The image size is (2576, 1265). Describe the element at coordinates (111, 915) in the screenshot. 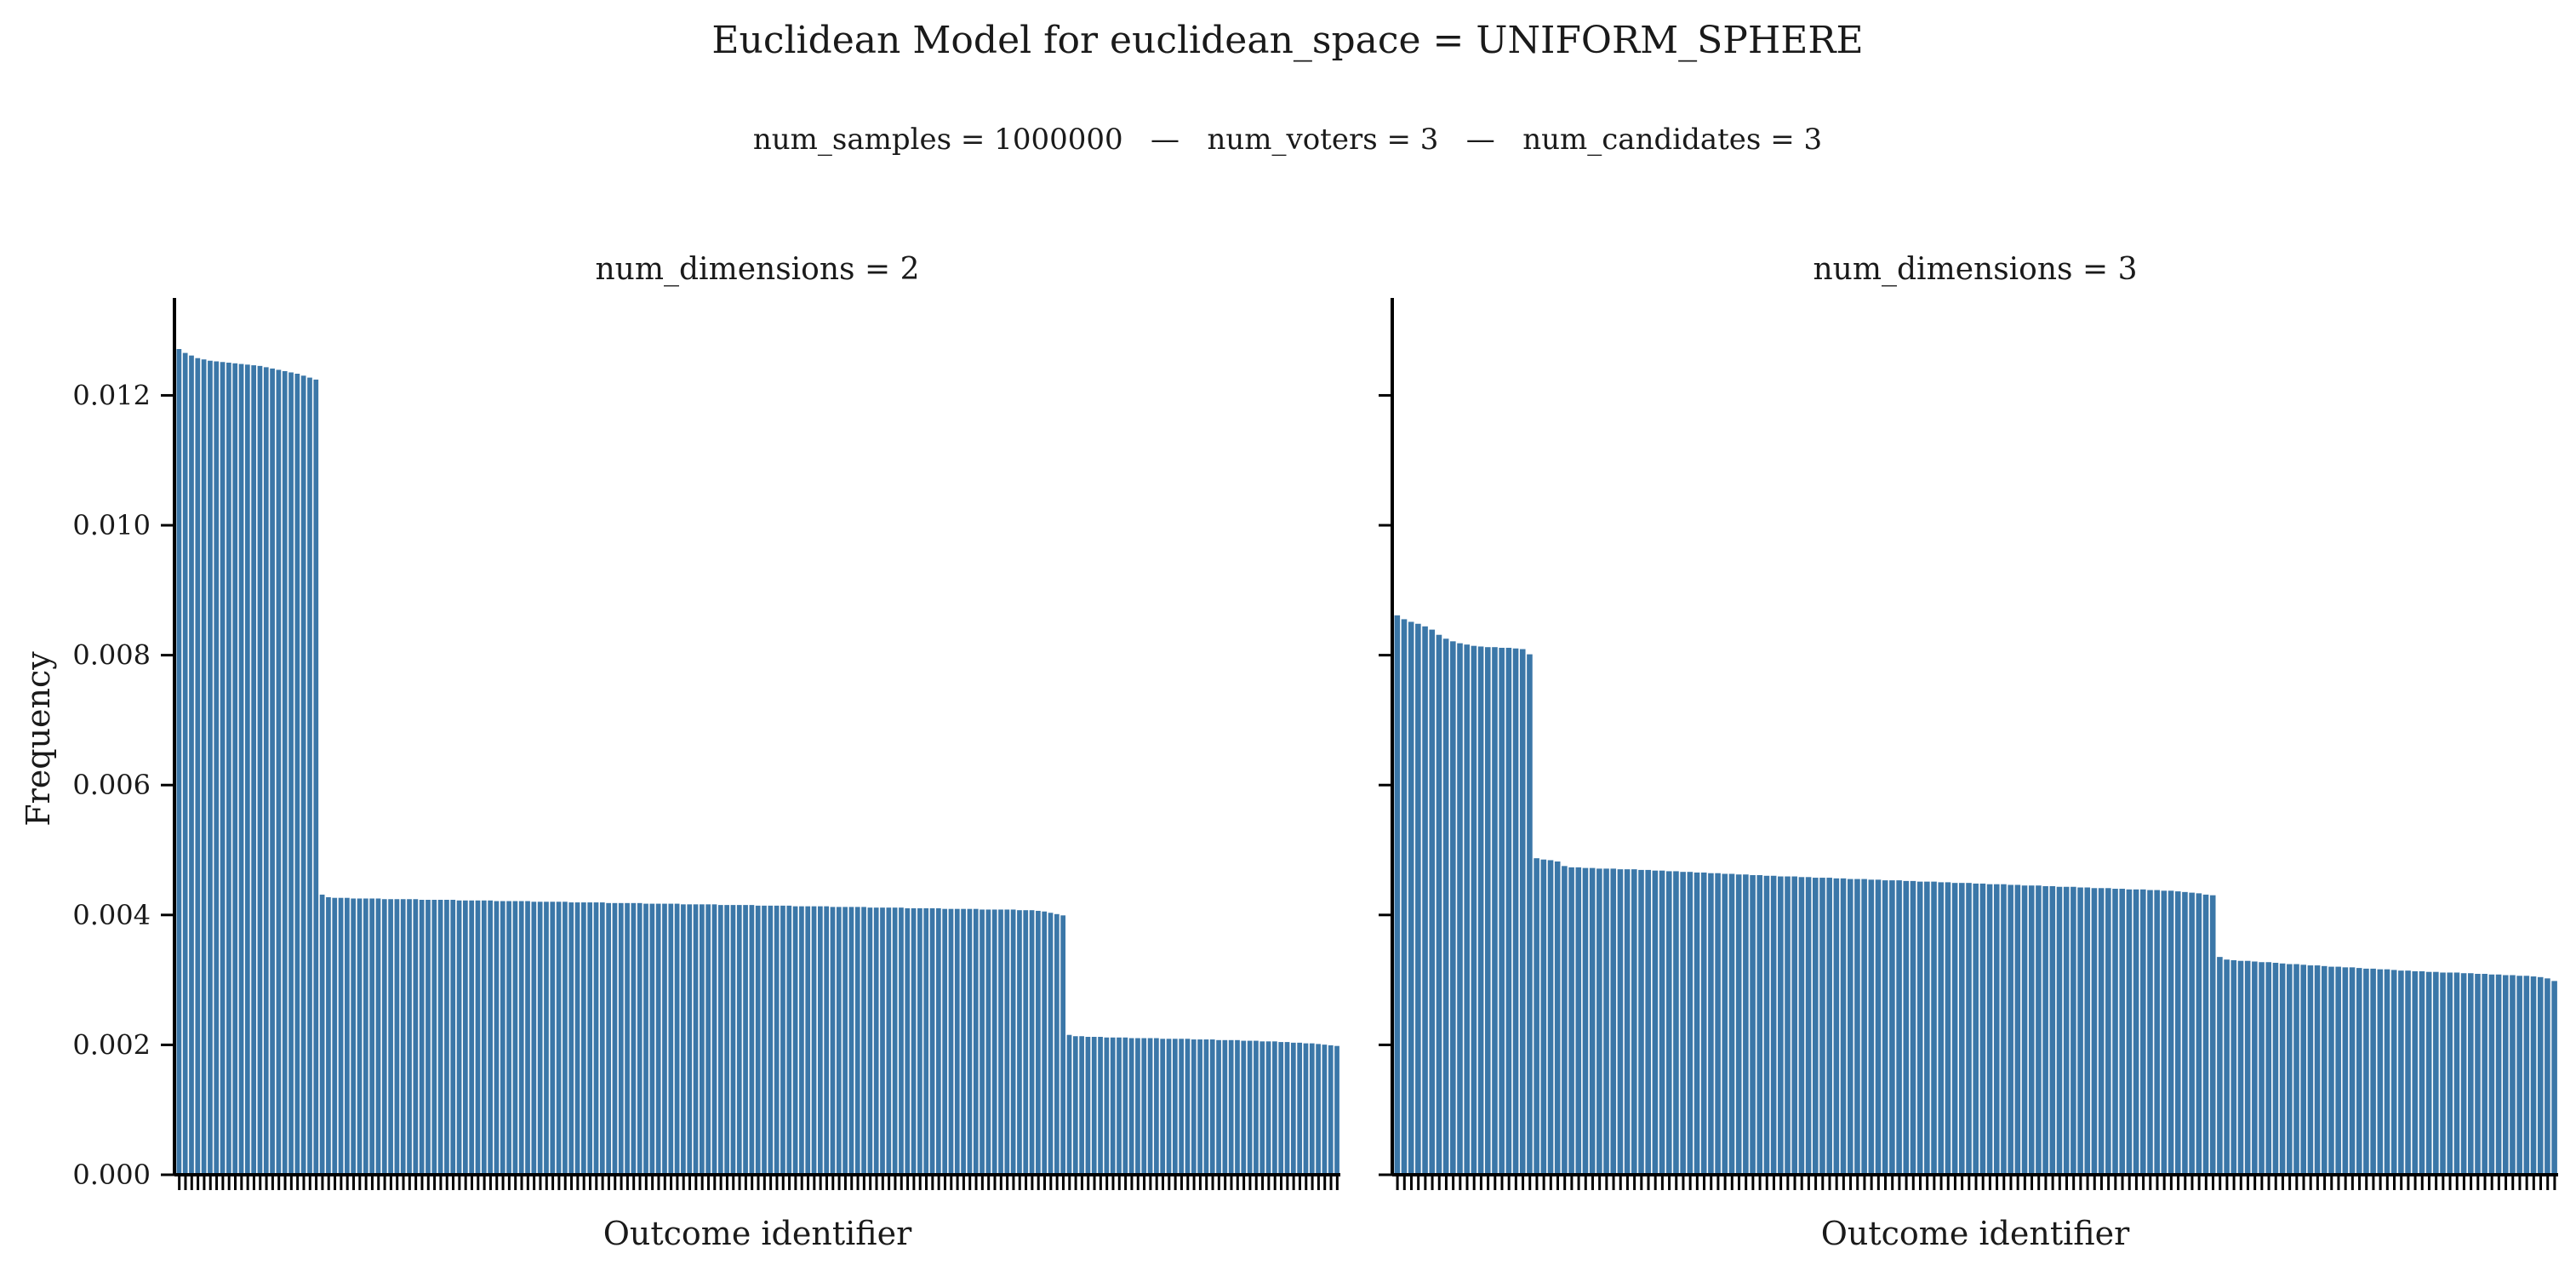

I see `y-tick-label: 0.004` at that location.